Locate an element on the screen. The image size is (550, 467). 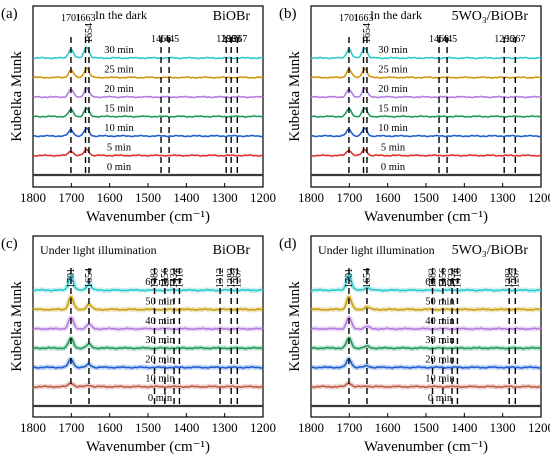
panel-label: (a) is located at coordinates (9, 14).